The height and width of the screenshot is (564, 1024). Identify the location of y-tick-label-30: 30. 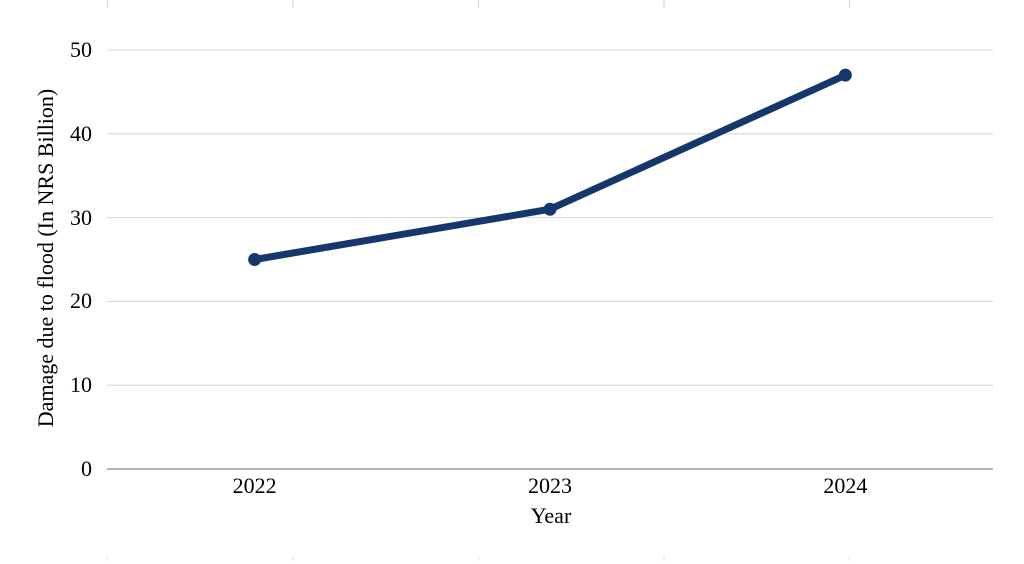
(81, 217).